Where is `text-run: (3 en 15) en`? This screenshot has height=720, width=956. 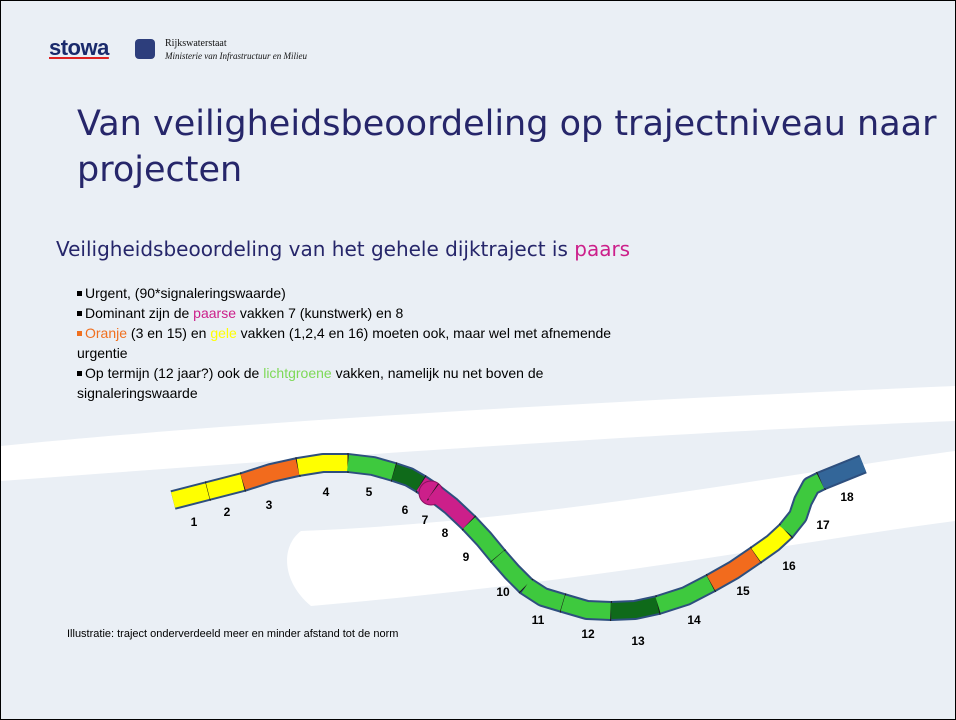
text-run: (3 en 15) en is located at coordinates (169, 333).